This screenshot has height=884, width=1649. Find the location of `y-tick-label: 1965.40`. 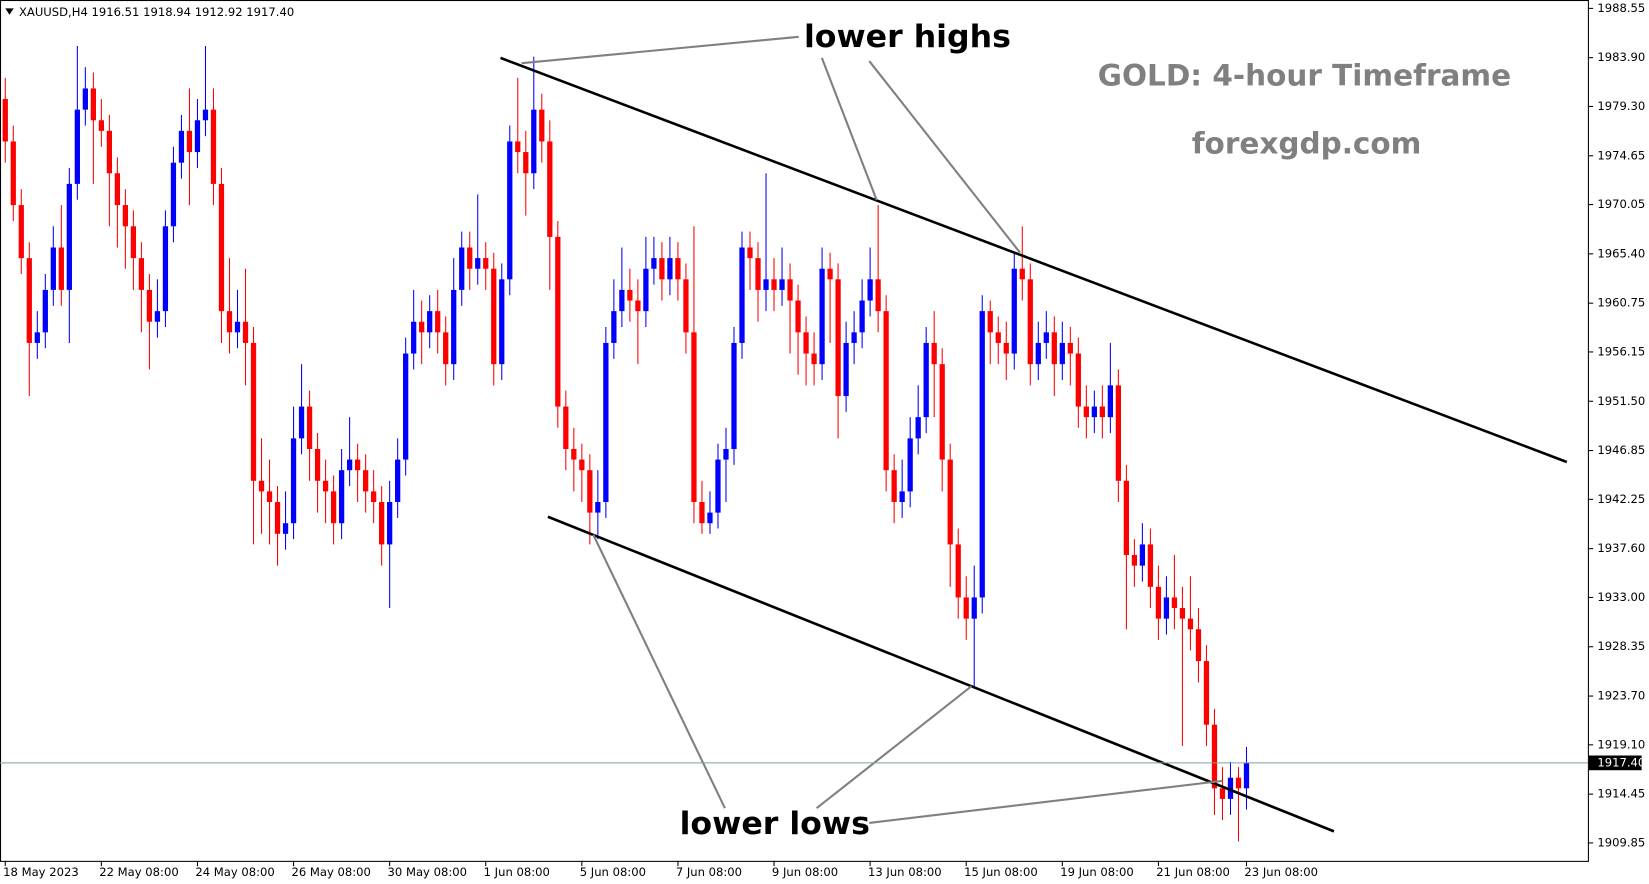

y-tick-label: 1965.40 is located at coordinates (1621, 253).